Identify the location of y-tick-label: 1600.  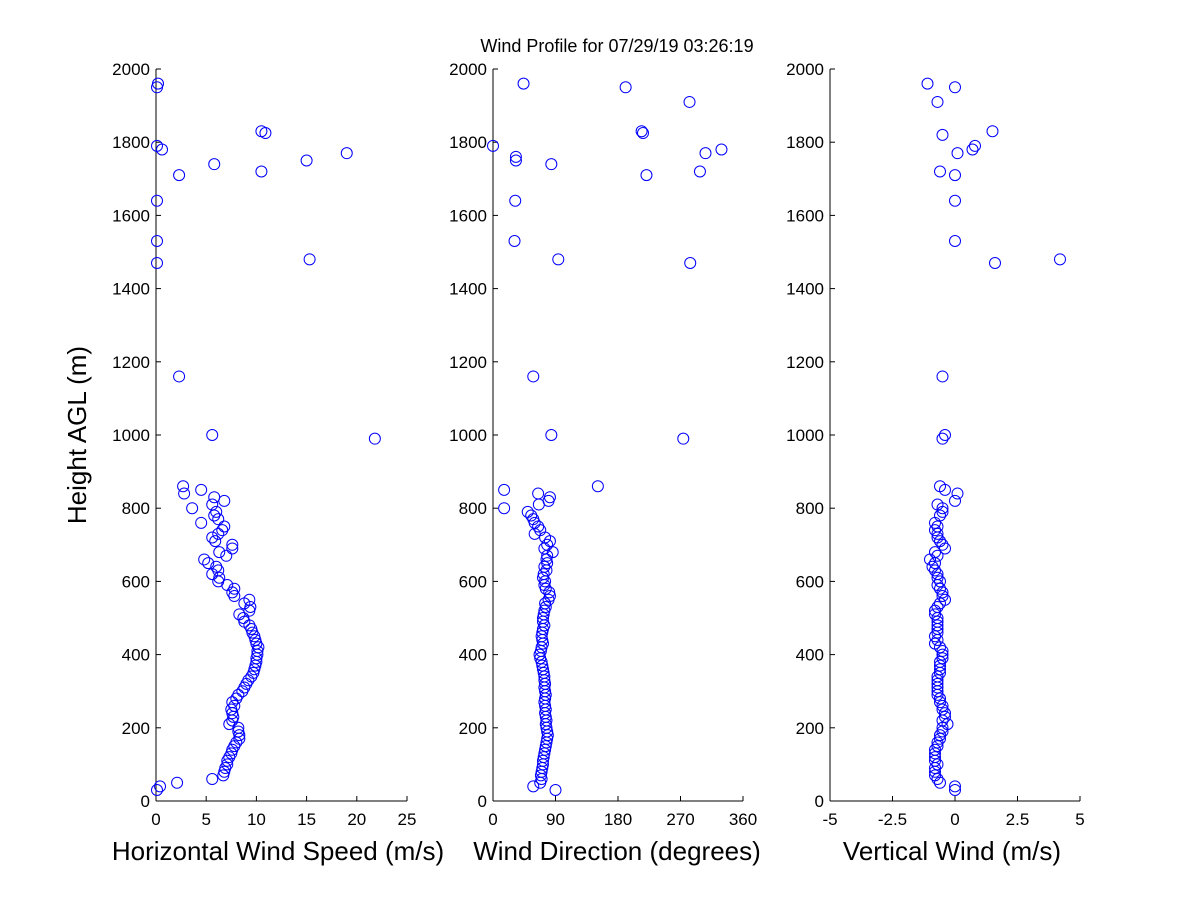
(468, 215).